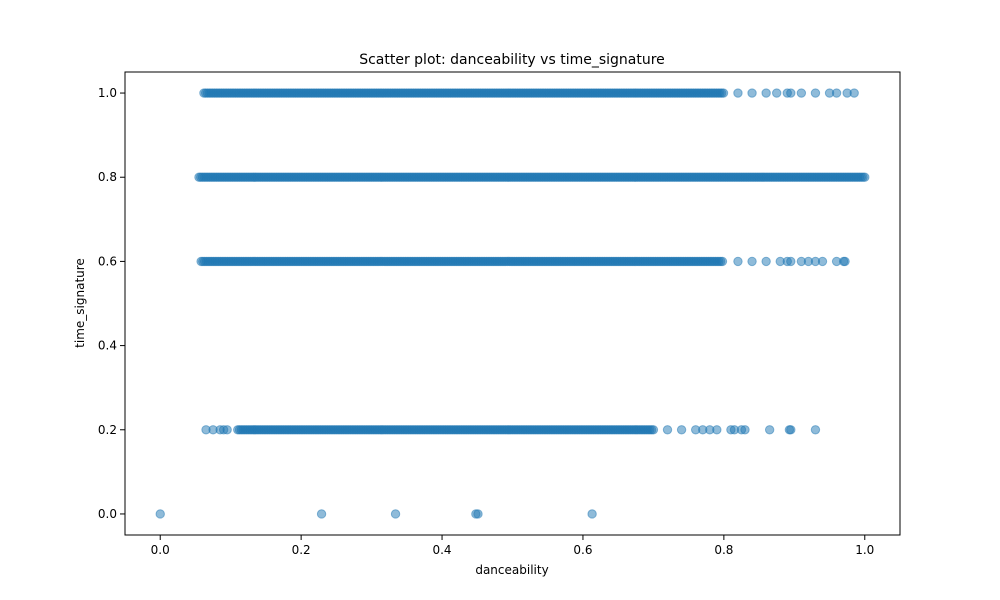 The height and width of the screenshot is (600, 1000). I want to click on y-axis-label: time_signature, so click(80, 303).